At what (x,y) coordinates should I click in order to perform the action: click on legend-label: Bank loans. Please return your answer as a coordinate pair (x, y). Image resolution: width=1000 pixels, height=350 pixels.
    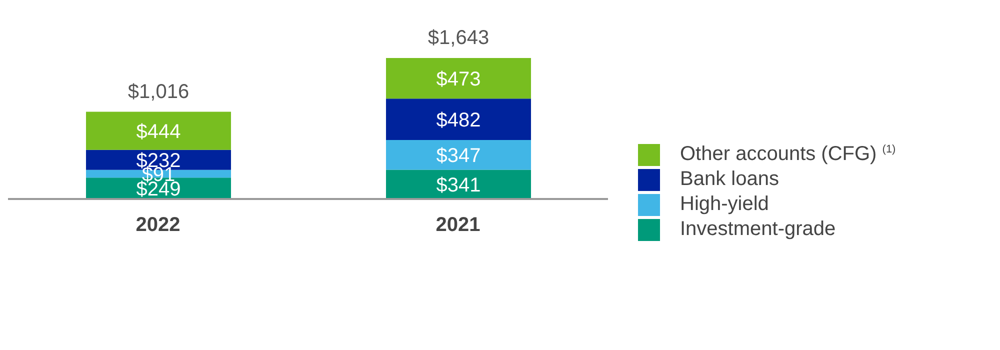
    Looking at the image, I should click on (729, 179).